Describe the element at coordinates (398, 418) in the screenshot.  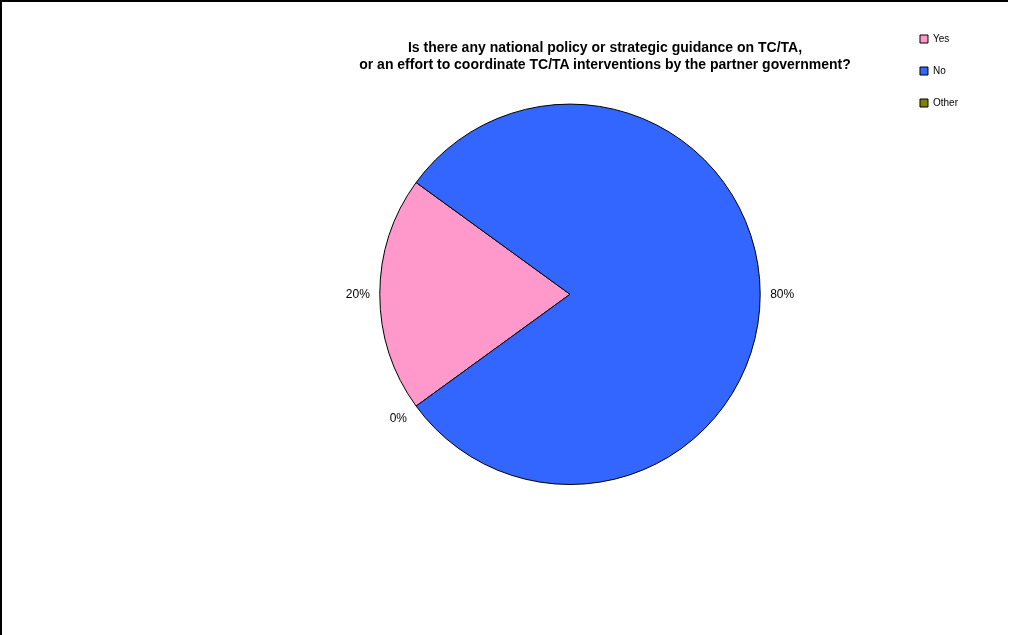
I see `text: 0%` at that location.